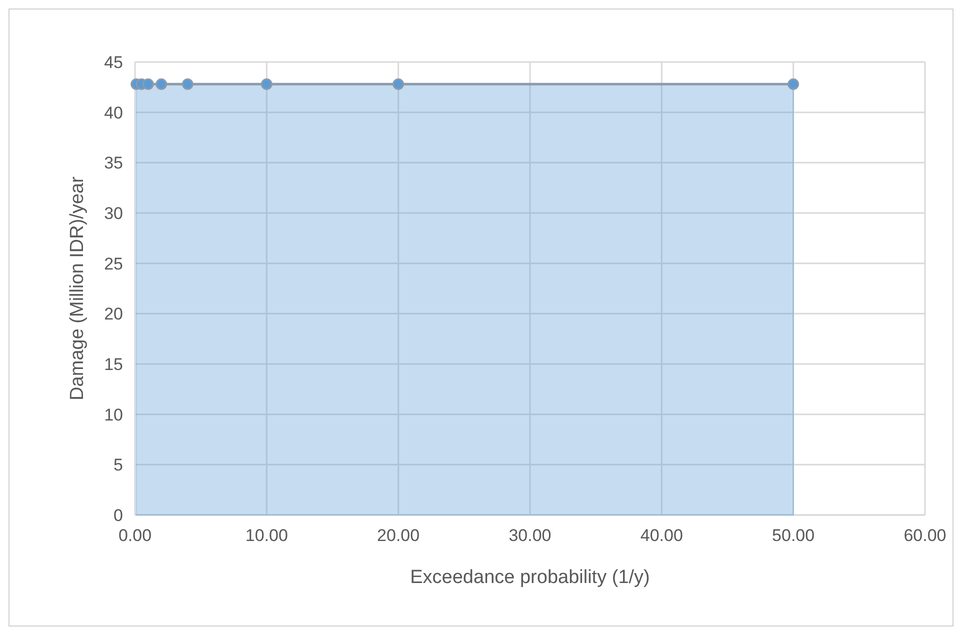 The height and width of the screenshot is (635, 962). Describe the element at coordinates (661, 535) in the screenshot. I see `x-tick-label: 40.00` at that location.